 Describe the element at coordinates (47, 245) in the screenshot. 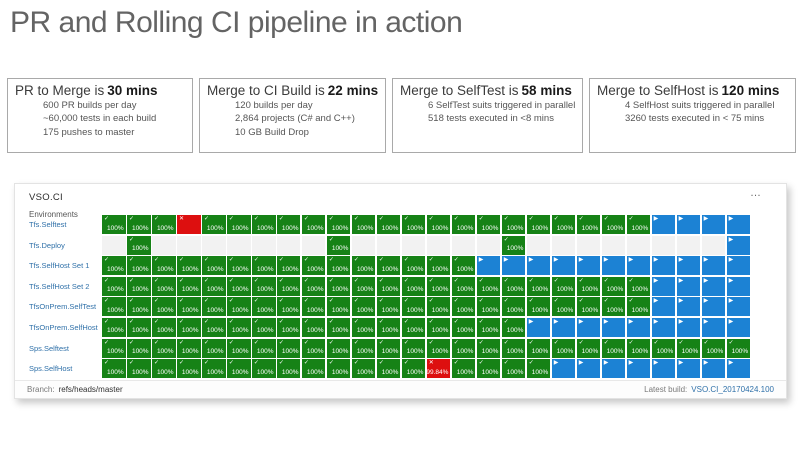

I see `environment-link: Tfs.Deploy` at that location.